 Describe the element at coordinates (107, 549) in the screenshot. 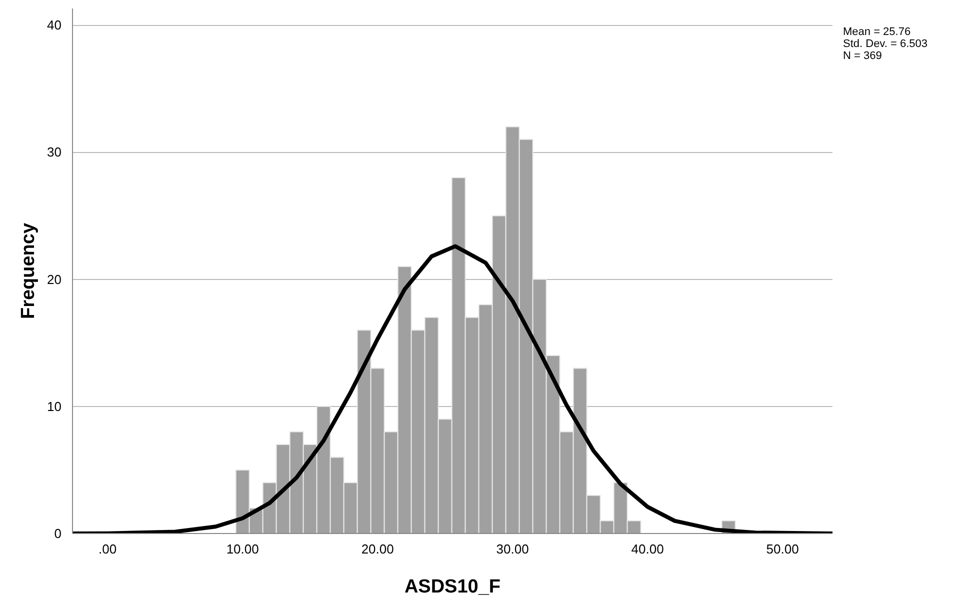

I see `x-tick-label: .00` at that location.